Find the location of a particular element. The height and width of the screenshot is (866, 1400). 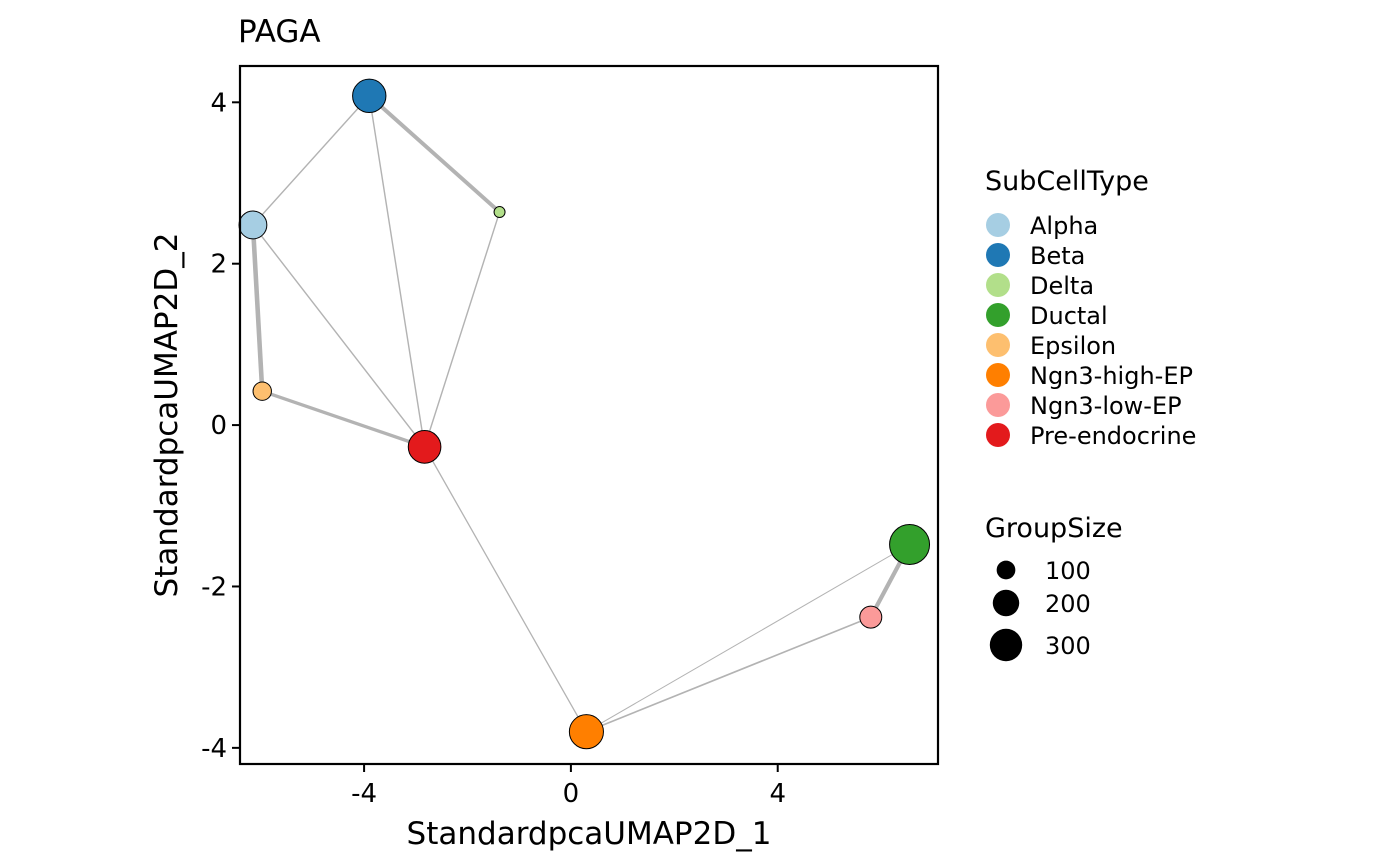

edge-delta-pre-endocrine is located at coordinates (462, 329).